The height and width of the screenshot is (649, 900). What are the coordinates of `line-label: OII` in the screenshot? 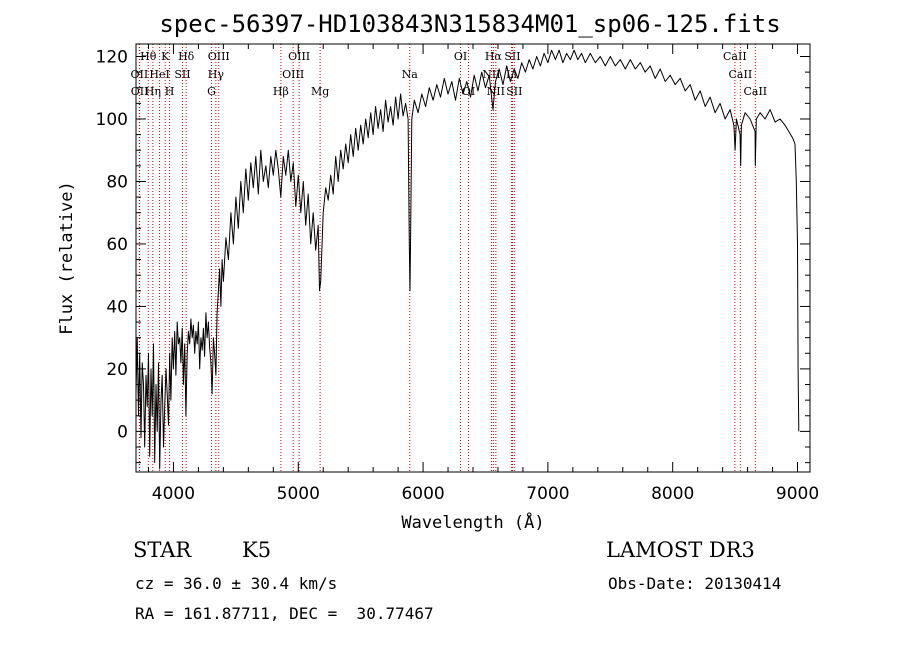 It's located at (140, 91).